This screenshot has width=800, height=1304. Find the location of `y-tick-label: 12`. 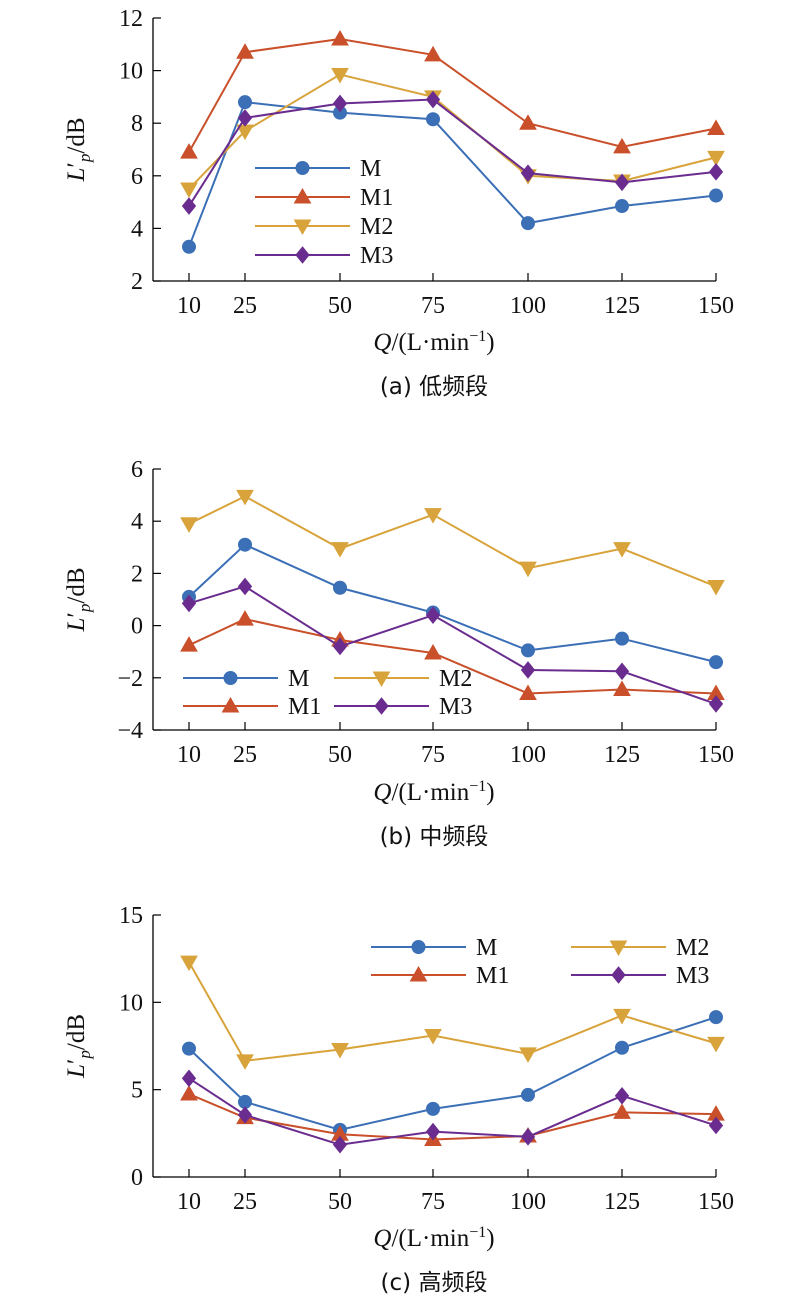

y-tick-label: 12 is located at coordinates (131, 19).